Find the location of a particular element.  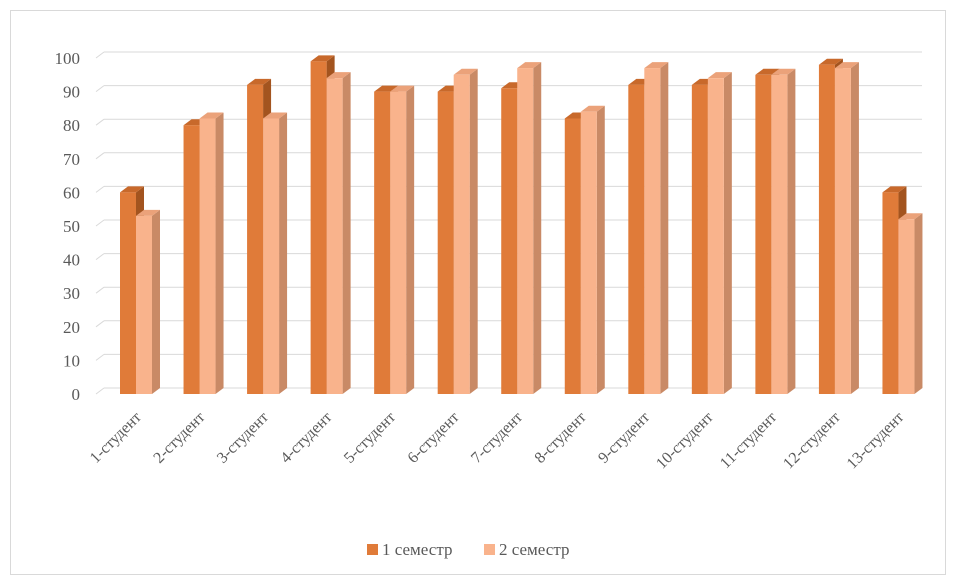

x-tick-label: 2-студент is located at coordinates (179, 438).